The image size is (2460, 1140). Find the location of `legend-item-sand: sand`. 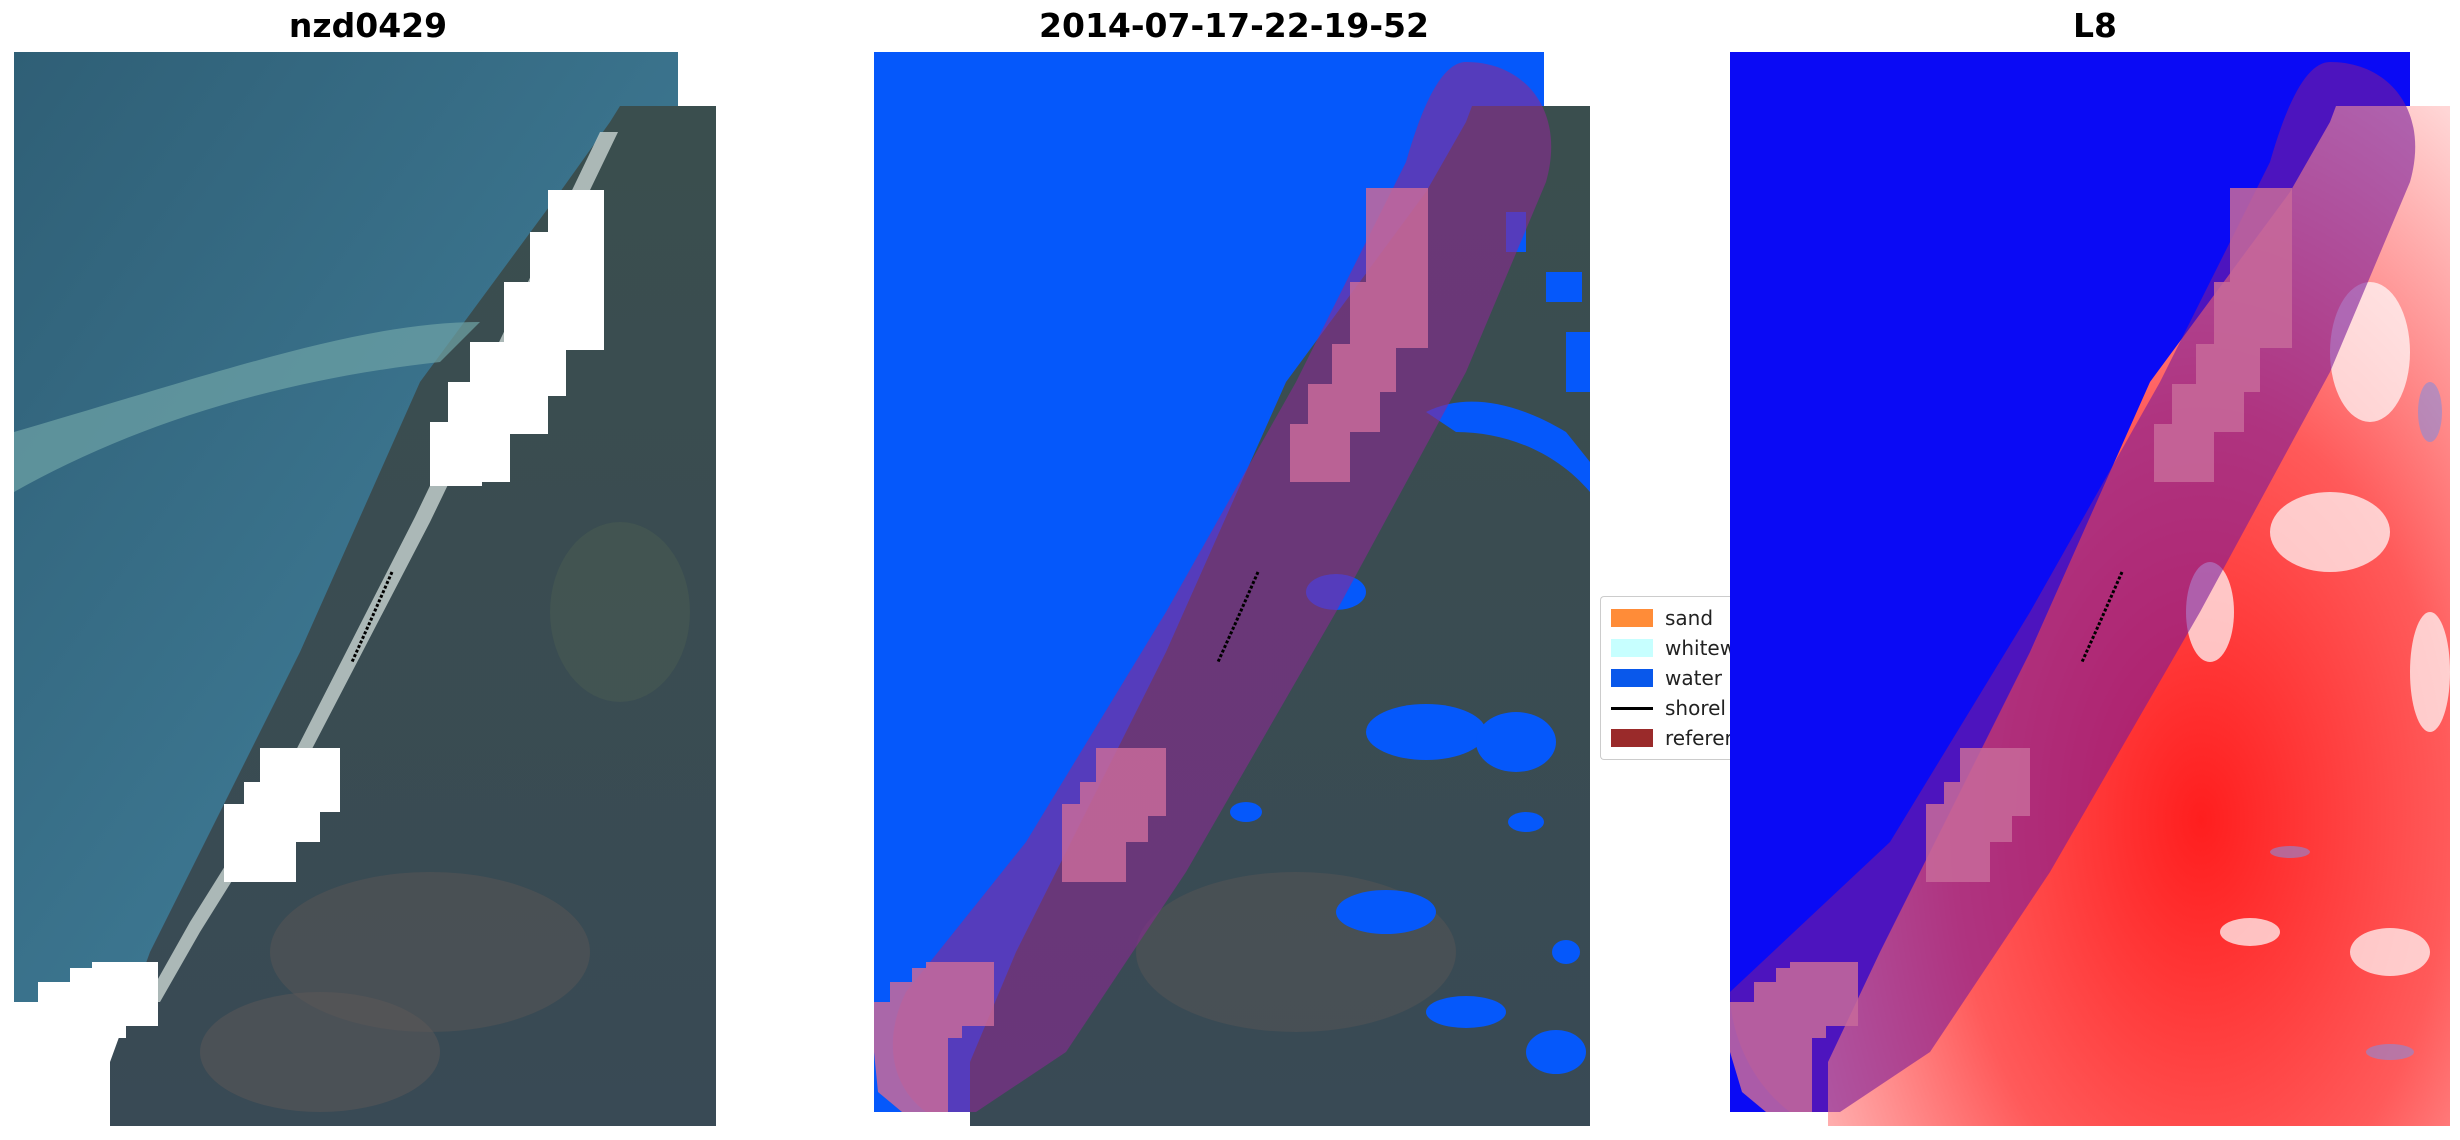

legend-item-sand: sand is located at coordinates (1662, 618).